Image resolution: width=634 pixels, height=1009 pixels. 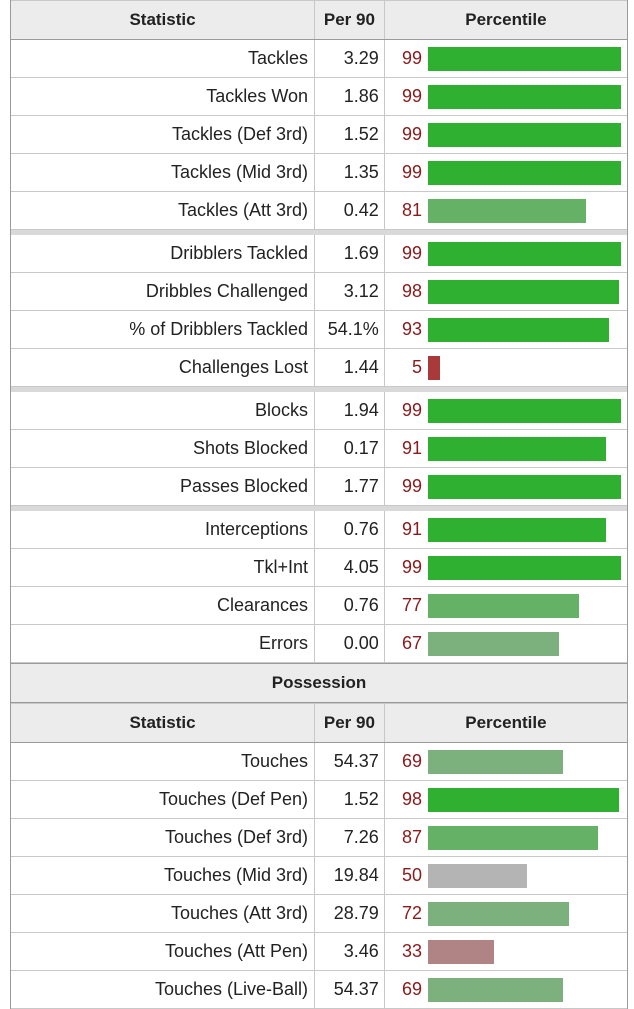 I want to click on stat-name: Touches (Live-Ball), so click(x=163, y=989).